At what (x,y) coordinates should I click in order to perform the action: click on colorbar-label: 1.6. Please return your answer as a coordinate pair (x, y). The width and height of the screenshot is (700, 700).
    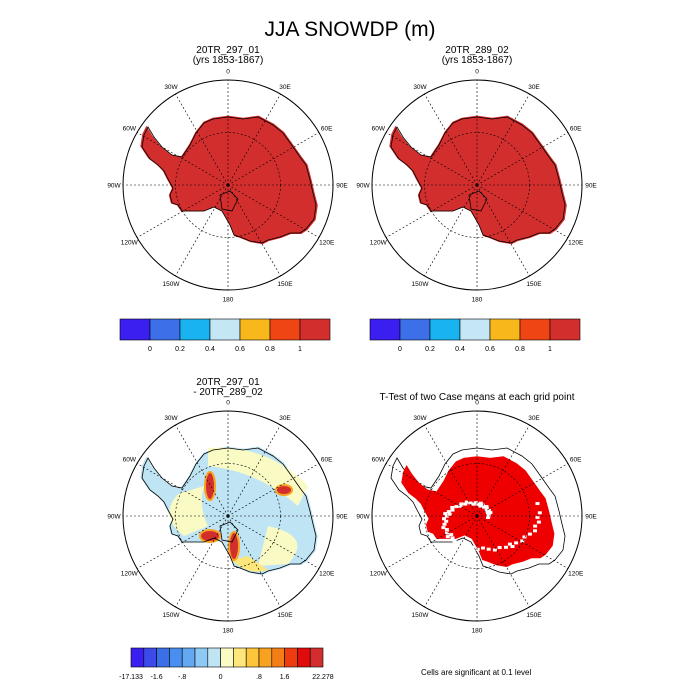
    Looking at the image, I should click on (285, 677).